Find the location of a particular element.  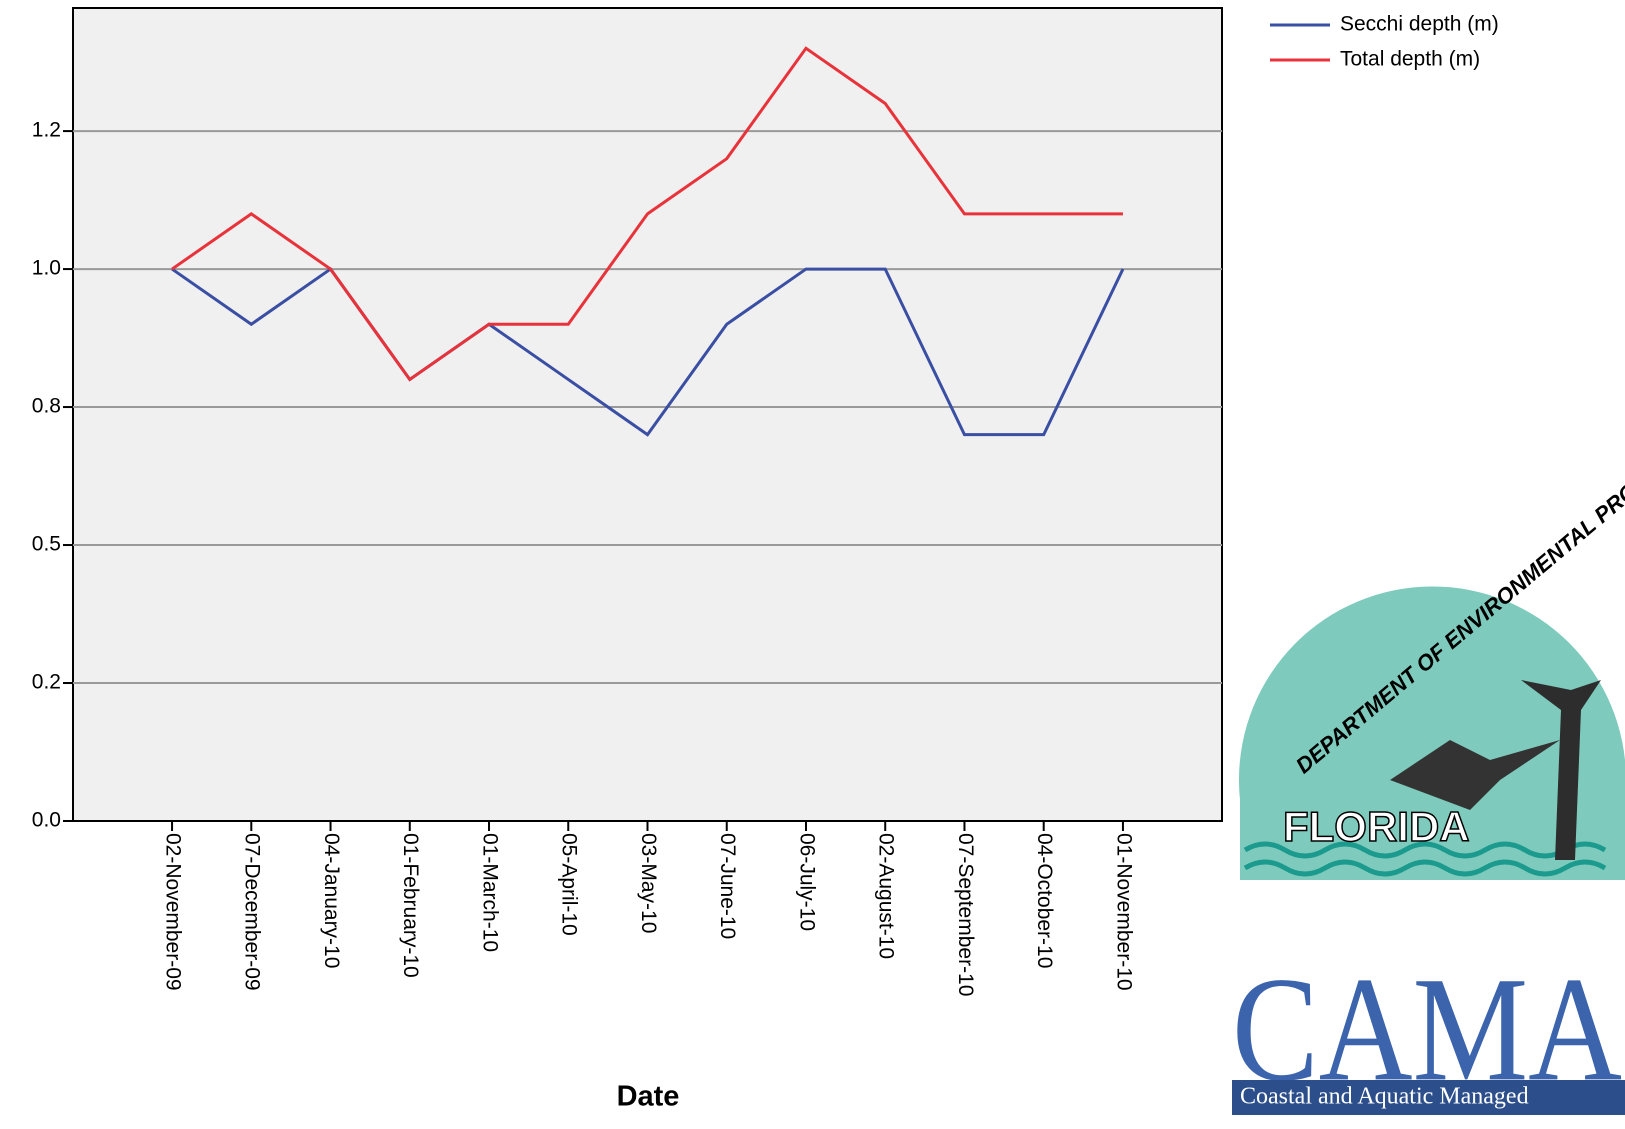

x-tick-label: 07-September-10 is located at coordinates (965, 914).